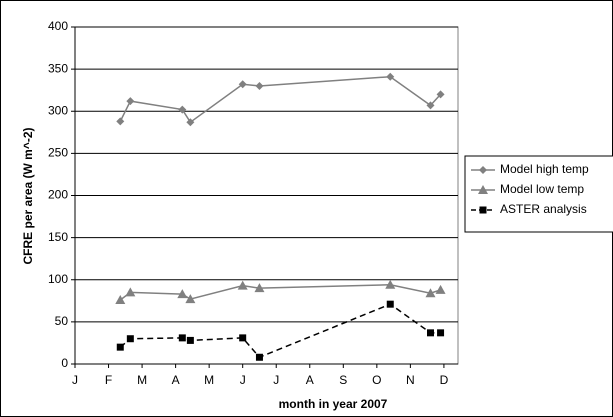 This screenshot has width=613, height=417. What do you see at coordinates (542, 189) in the screenshot?
I see `legend-label: Model low temp` at bounding box center [542, 189].